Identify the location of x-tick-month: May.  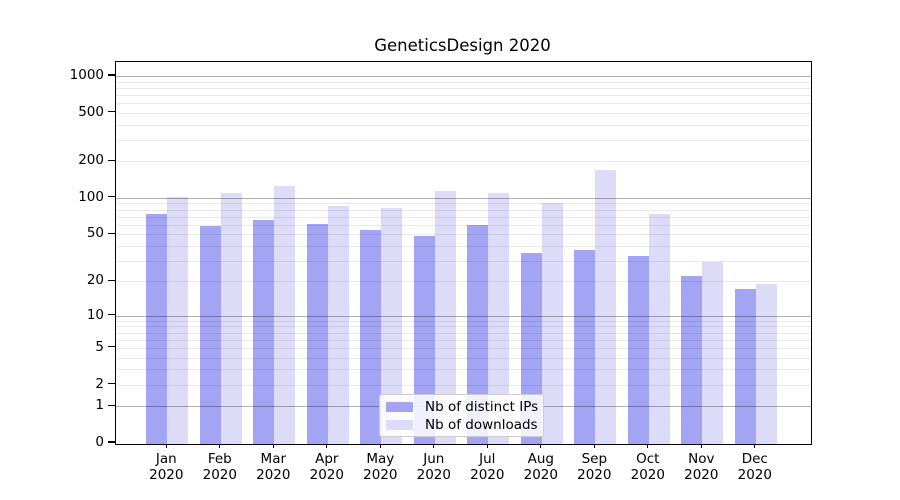
(380, 459).